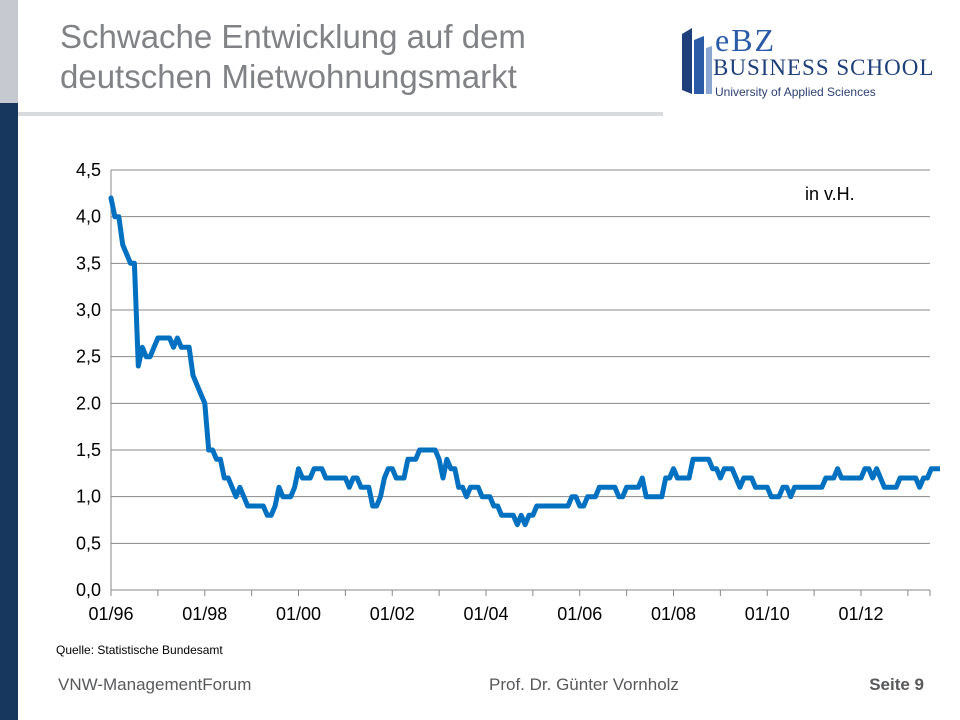  What do you see at coordinates (88, 357) in the screenshot?
I see `y-tick-label: 2,5` at bounding box center [88, 357].